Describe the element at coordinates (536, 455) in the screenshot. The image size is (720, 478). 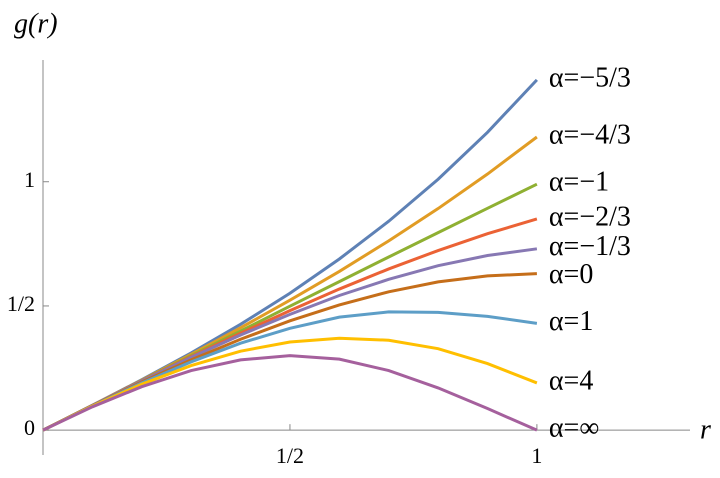
I see `x-tick-label: 1` at that location.